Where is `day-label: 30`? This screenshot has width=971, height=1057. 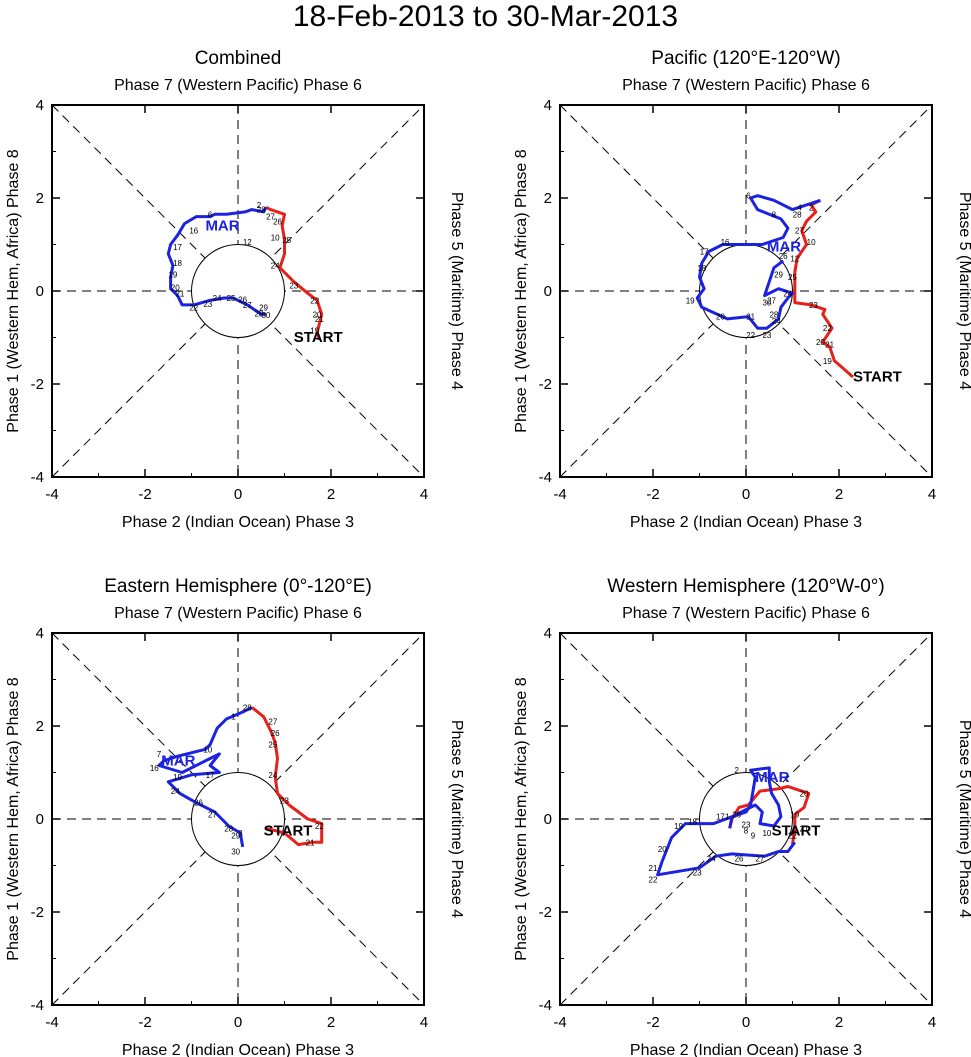
day-label: 30 is located at coordinates (235, 852).